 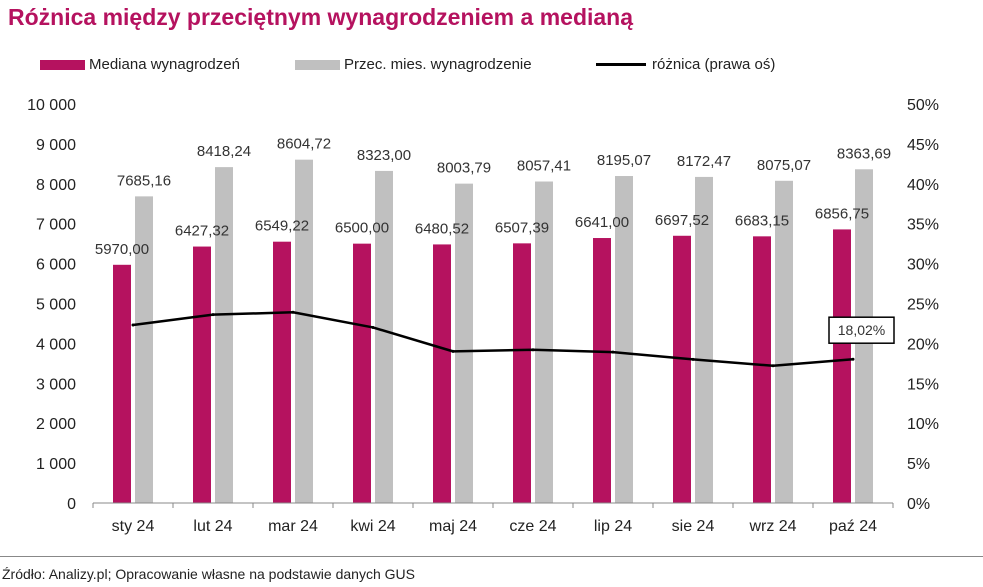 I want to click on y-right-tick-label: 20%, so click(x=923, y=344).